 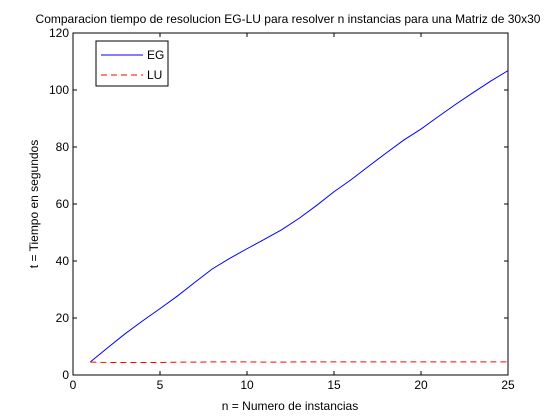 What do you see at coordinates (334, 385) in the screenshot?
I see `x-tick-label: 15` at bounding box center [334, 385].